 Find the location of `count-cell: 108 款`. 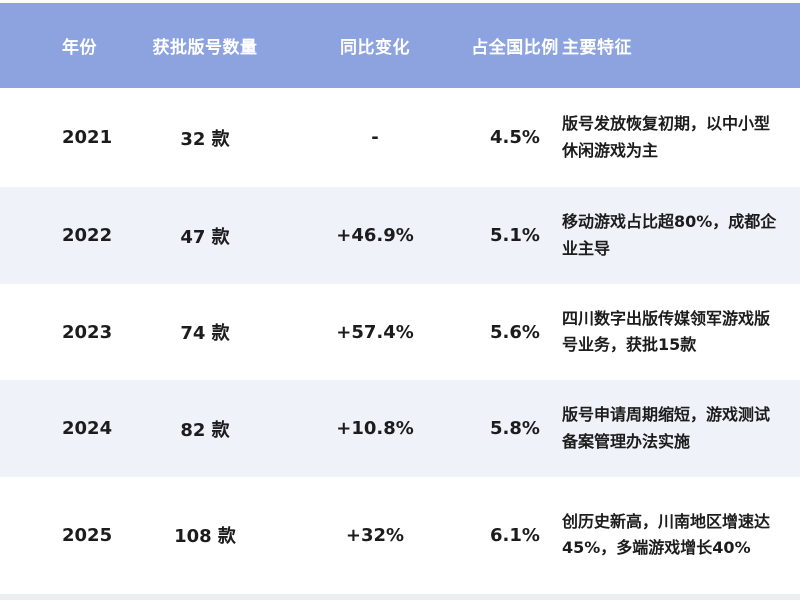

count-cell: 108 款 is located at coordinates (205, 536).